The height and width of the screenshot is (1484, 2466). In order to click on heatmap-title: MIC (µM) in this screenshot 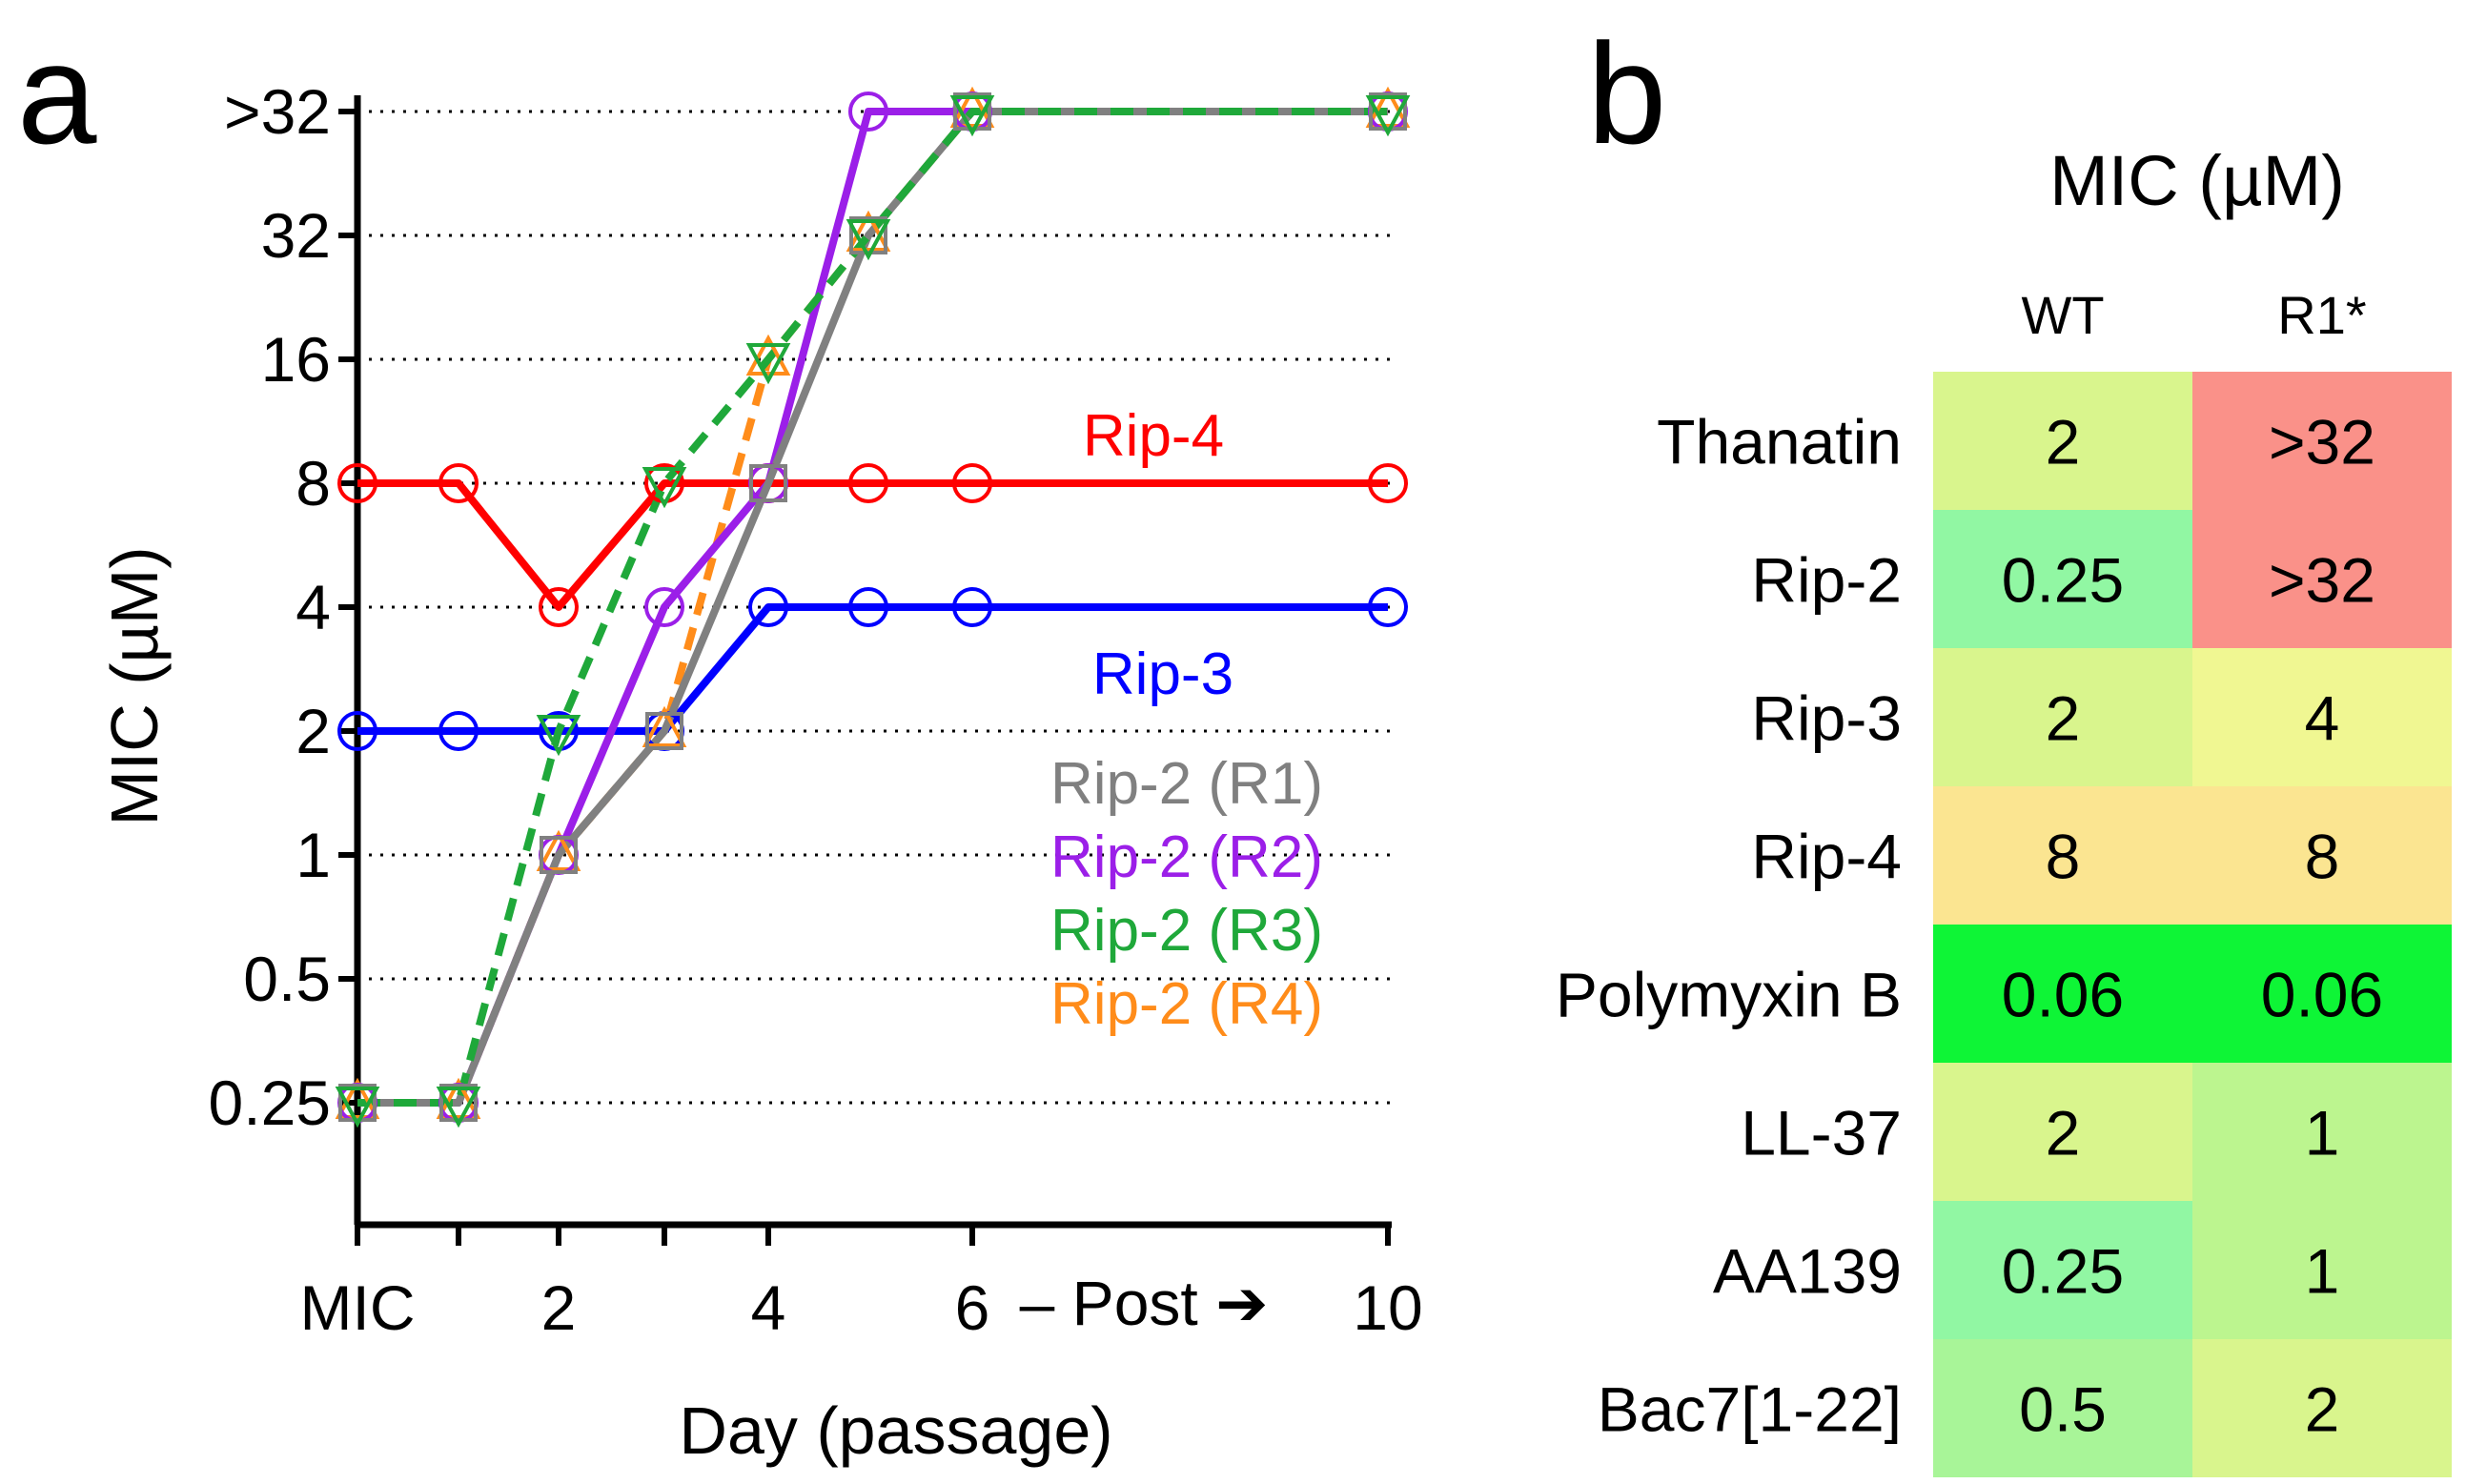, I will do `click(2197, 181)`.